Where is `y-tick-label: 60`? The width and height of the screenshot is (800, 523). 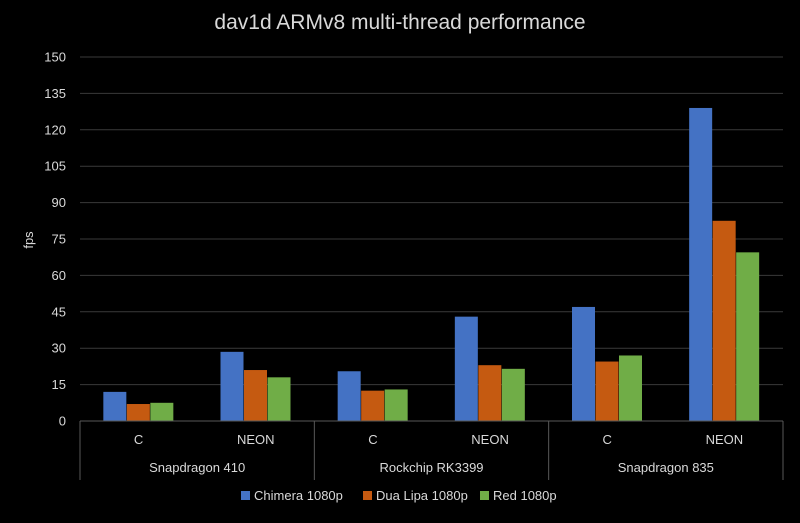
y-tick-label: 60 is located at coordinates (59, 275).